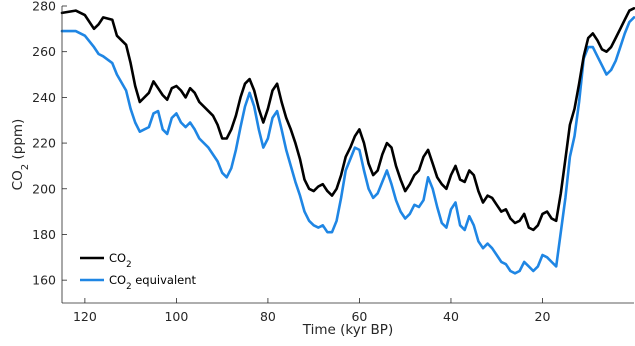  Describe the element at coordinates (44, 97) in the screenshot. I see `y-tick-label: 240` at that location.